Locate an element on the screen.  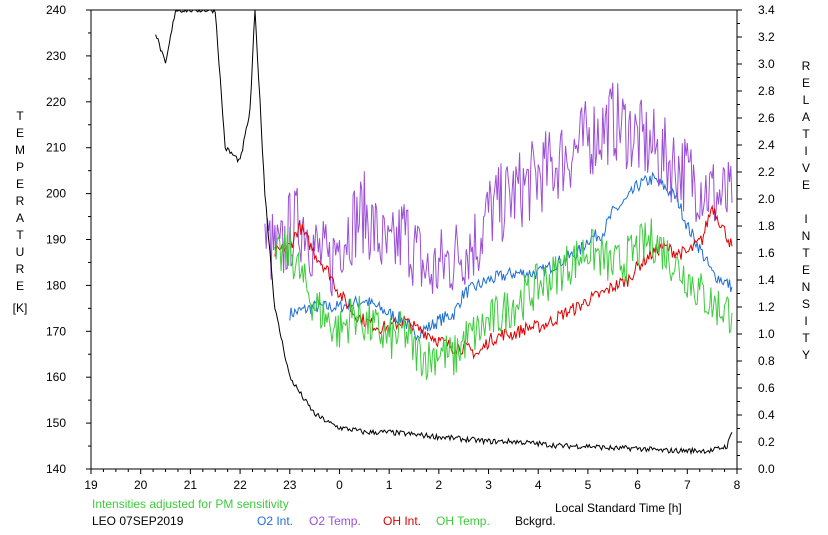
x-tick-label: 3 is located at coordinates (488, 485).